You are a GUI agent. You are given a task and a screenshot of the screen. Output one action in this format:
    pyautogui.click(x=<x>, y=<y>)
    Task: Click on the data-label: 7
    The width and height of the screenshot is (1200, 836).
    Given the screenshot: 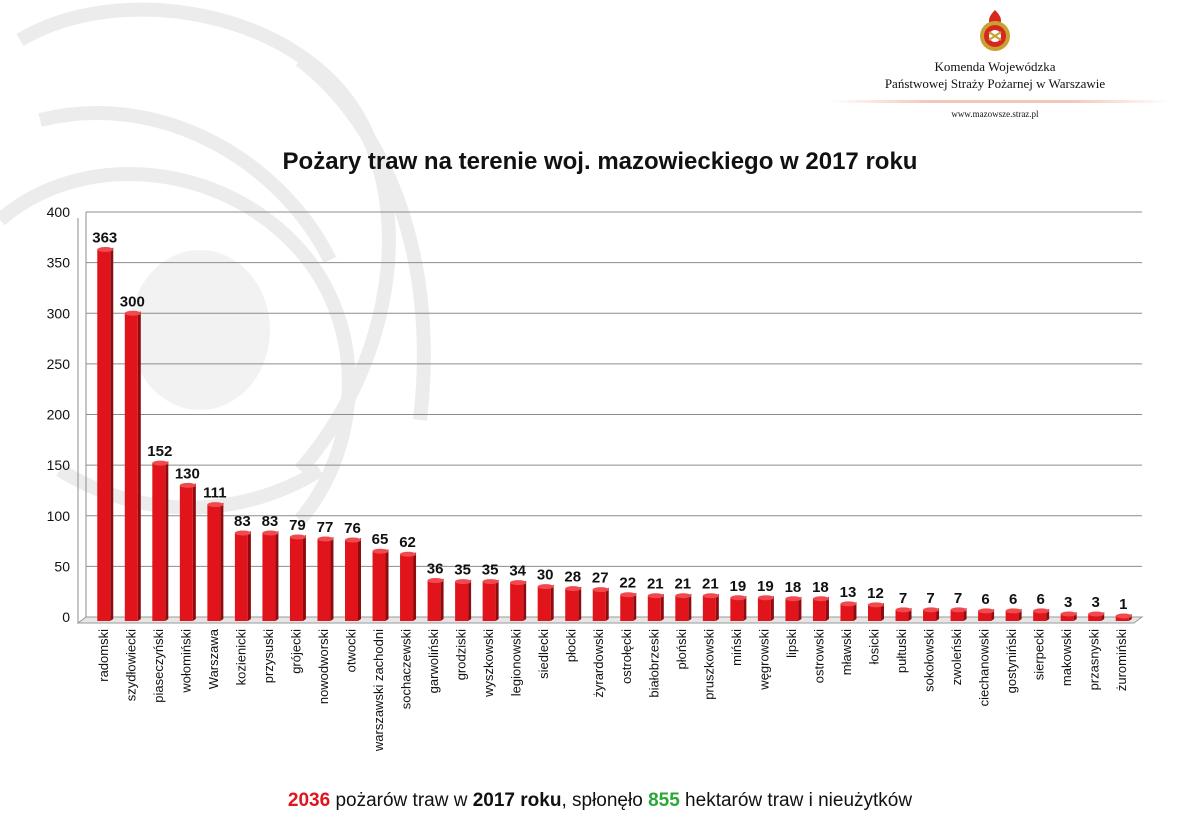 What is the action you would take?
    pyautogui.click(x=930, y=598)
    